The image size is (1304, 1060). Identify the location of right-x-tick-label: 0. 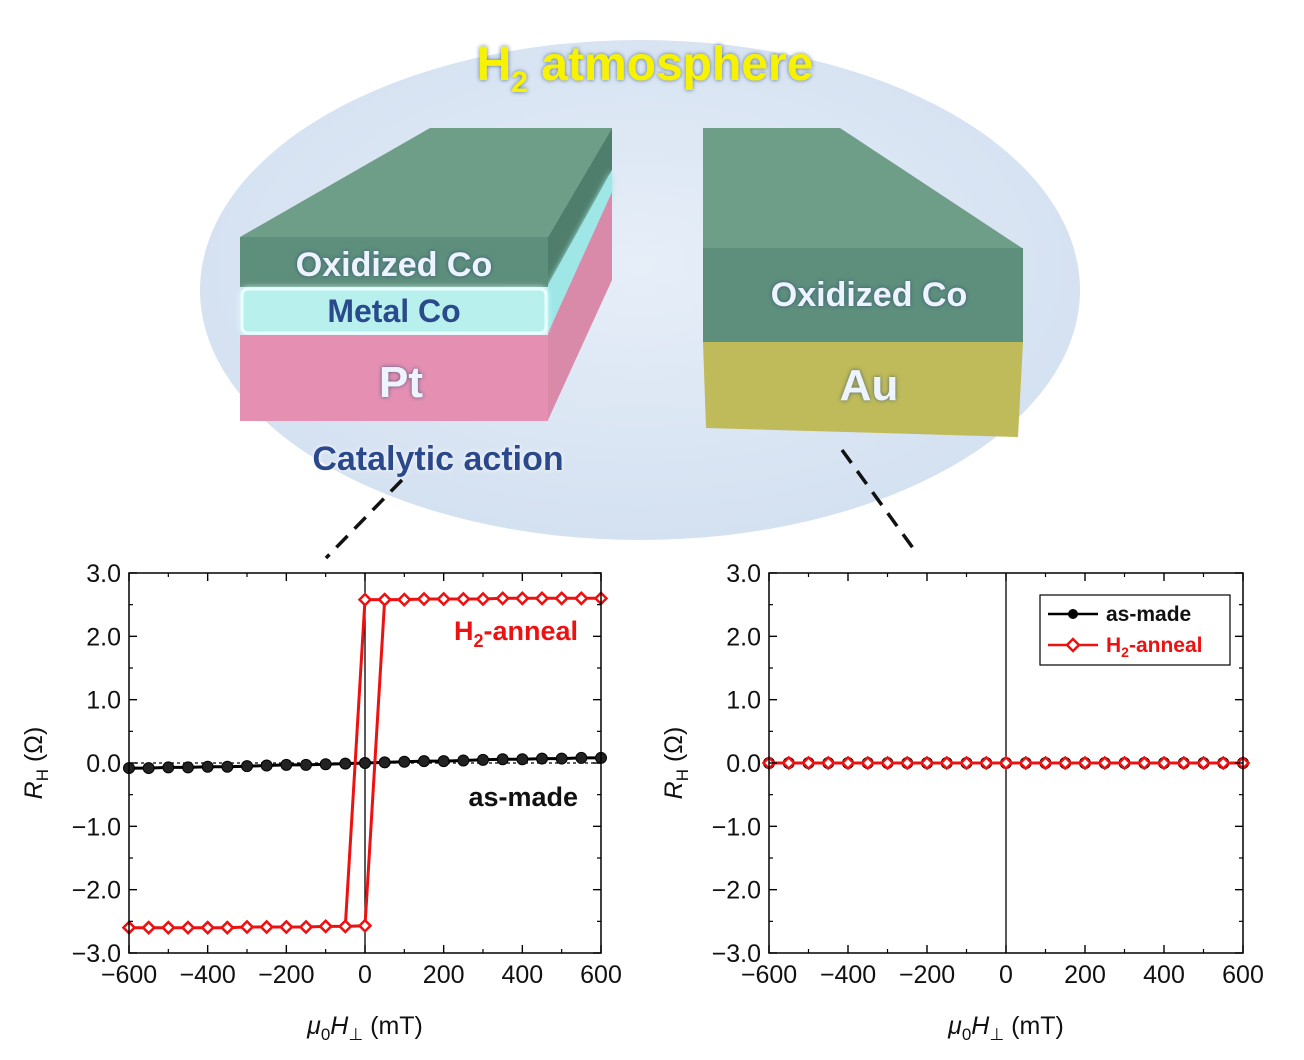
(1006, 975).